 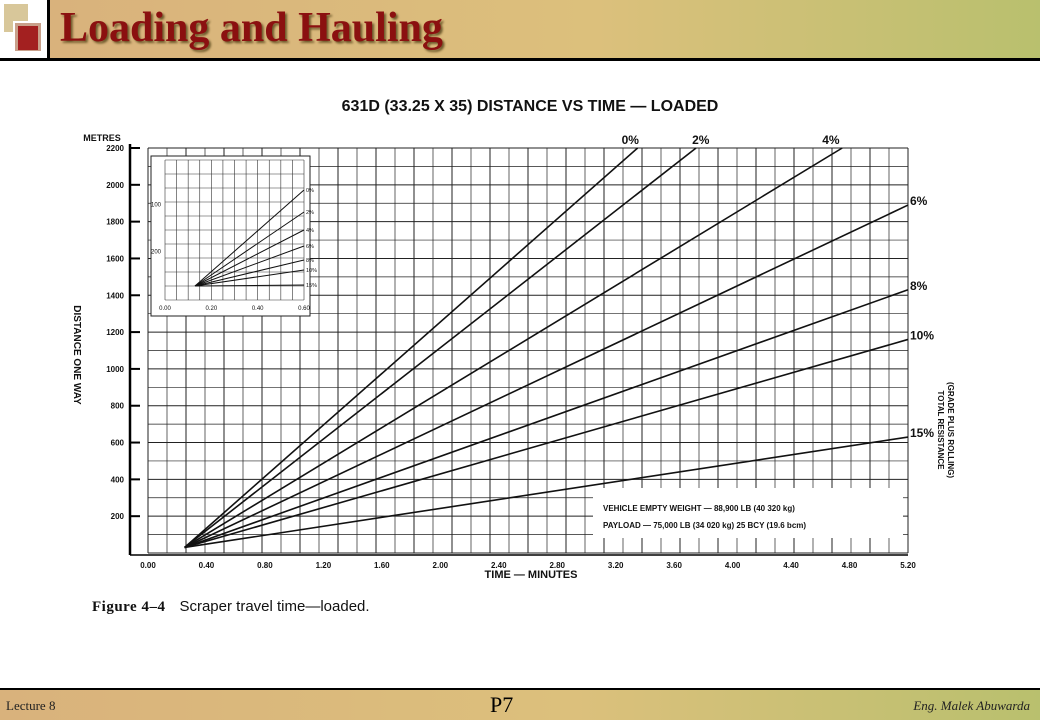 I want to click on inset-frame, so click(x=230, y=236).